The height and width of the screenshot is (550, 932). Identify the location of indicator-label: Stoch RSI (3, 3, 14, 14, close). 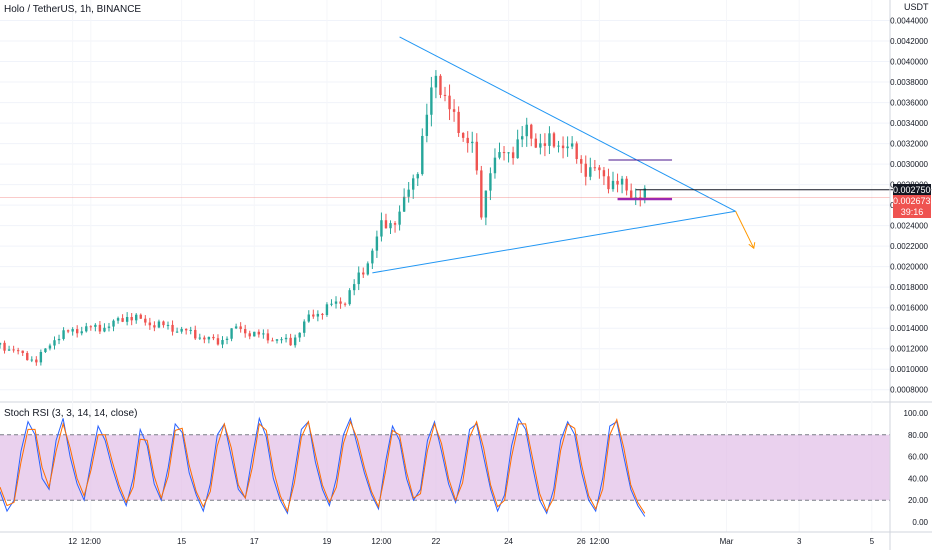
(71, 413).